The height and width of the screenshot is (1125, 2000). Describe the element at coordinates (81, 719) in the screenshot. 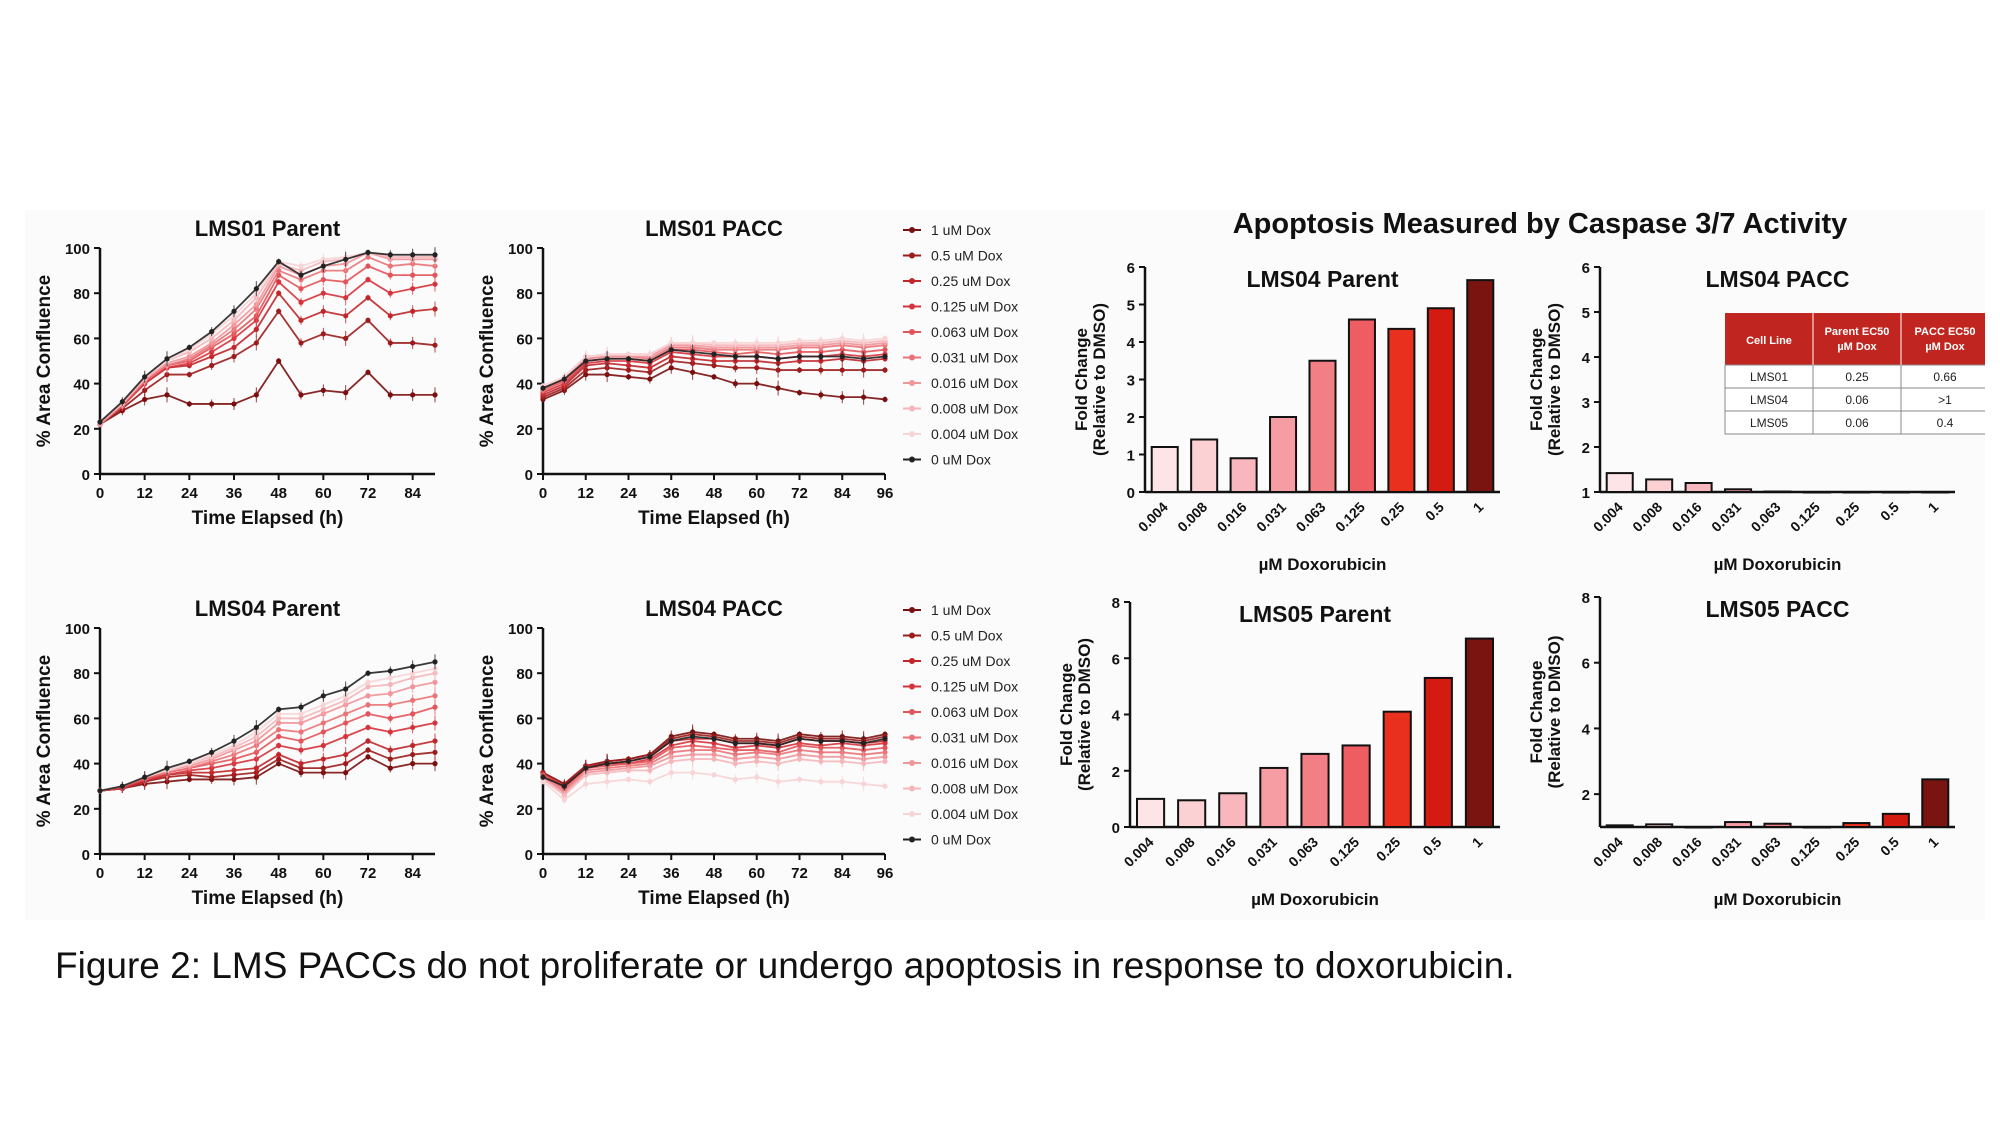

I see `y-tick-label: 60` at that location.